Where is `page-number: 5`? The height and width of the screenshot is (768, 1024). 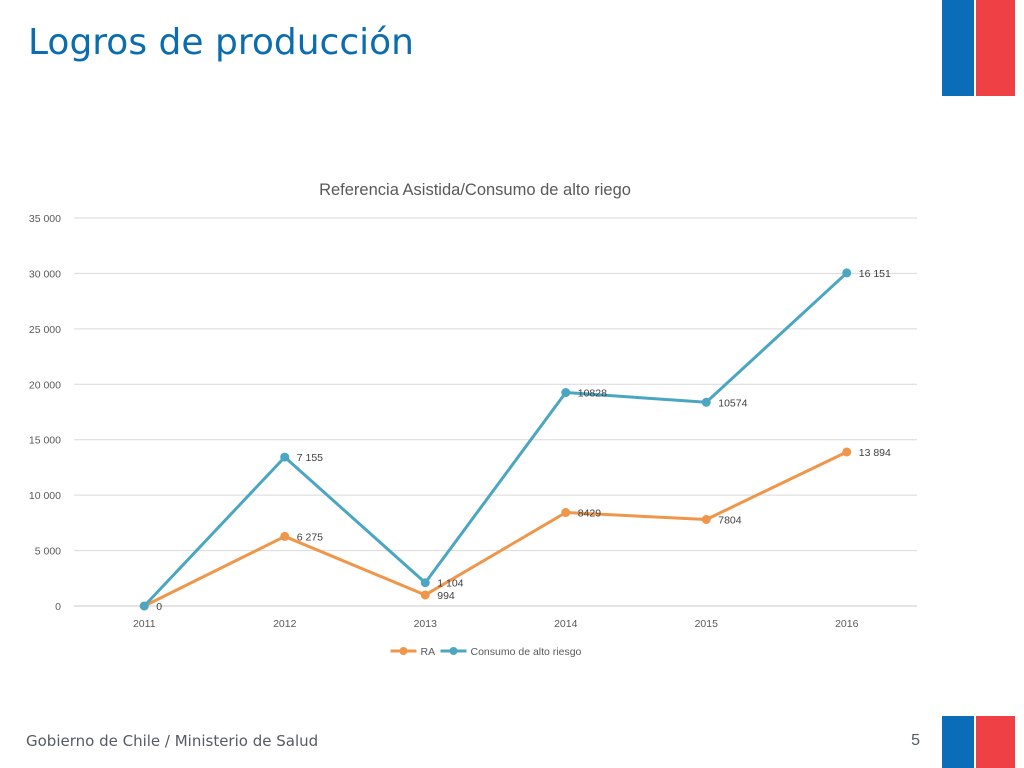 page-number: 5 is located at coordinates (915, 740).